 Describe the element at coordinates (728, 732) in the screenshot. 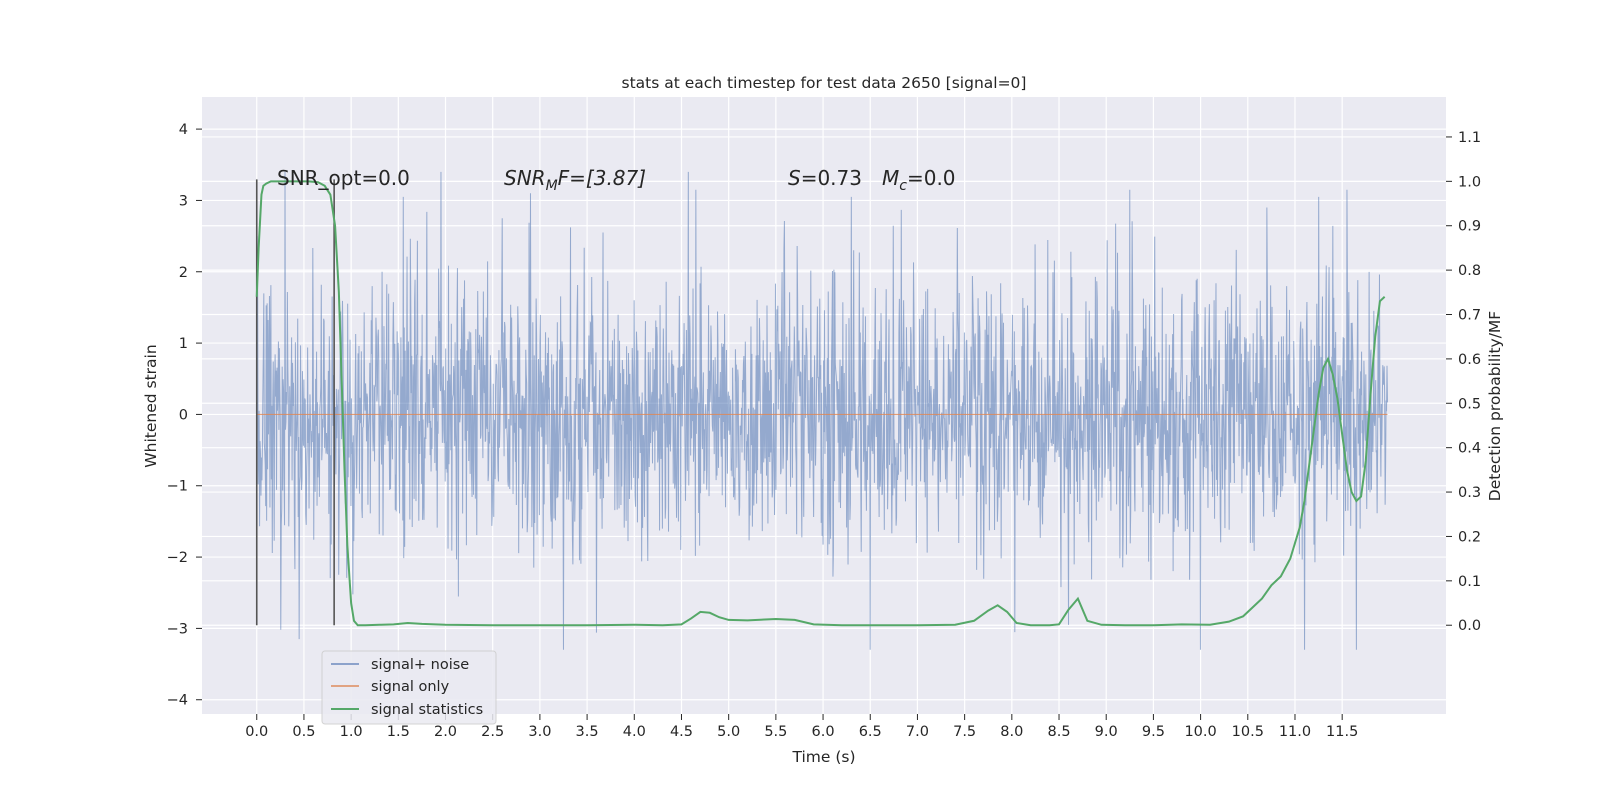

I see `x-tick-label: 5.0` at that location.